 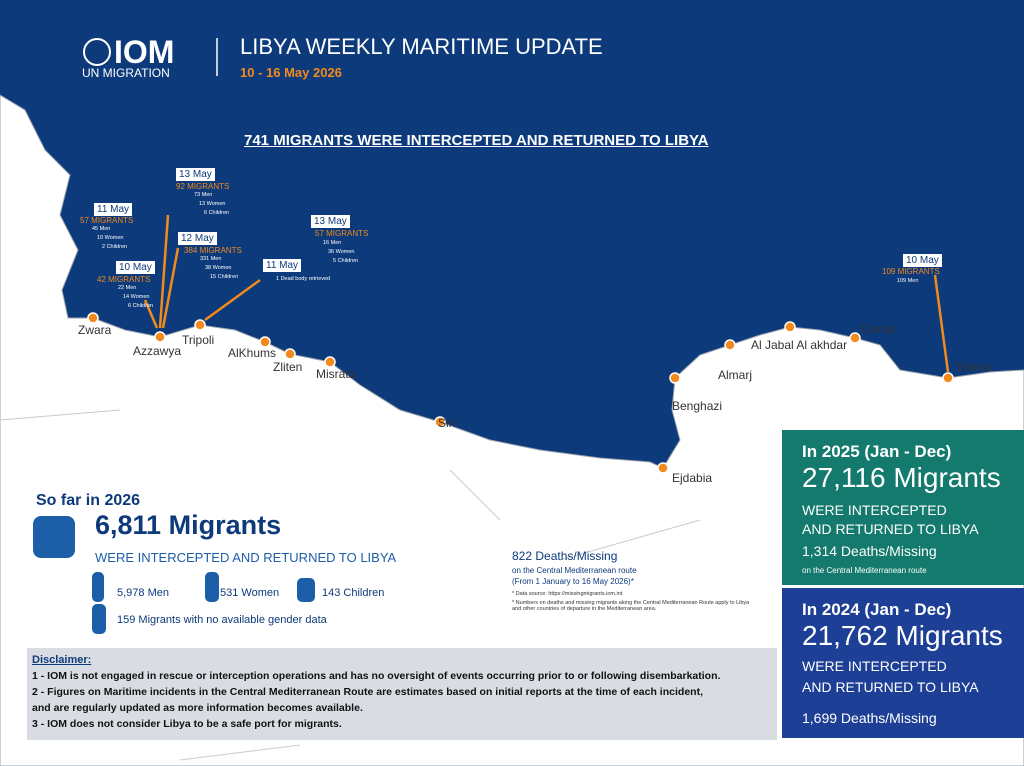 I want to click on event-migrants: 57 MIGRANTS, so click(x=107, y=220).